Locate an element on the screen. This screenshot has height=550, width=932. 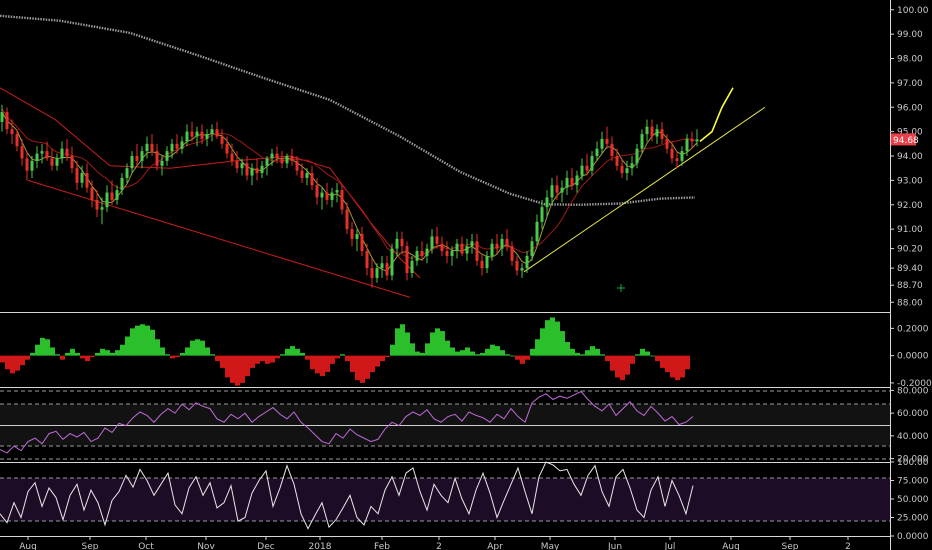
y-tick-label: 60.000 is located at coordinates (913, 414).